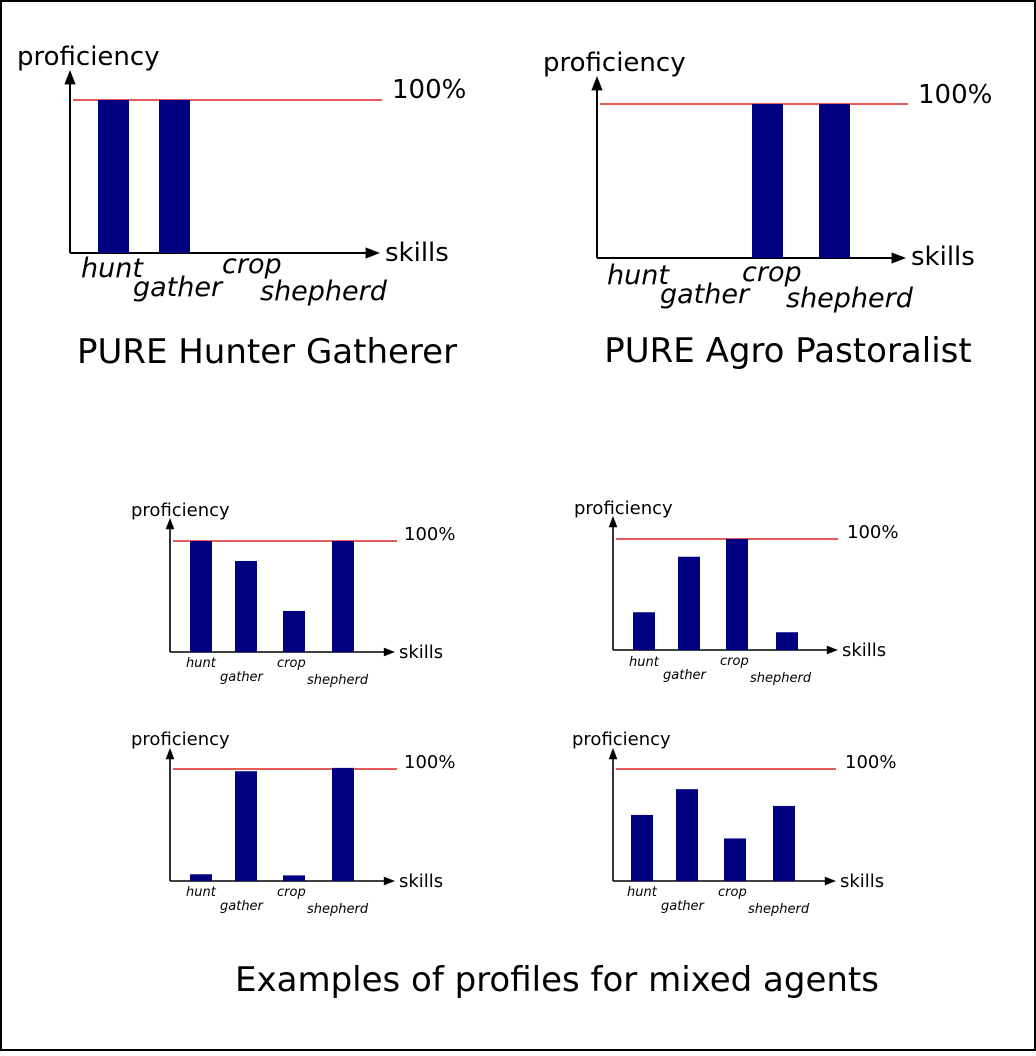 This screenshot has width=1036, height=1056. What do you see at coordinates (267, 352) in the screenshot?
I see `caption-pure-hunter-gatherer: PURE Hunter Gatherer` at bounding box center [267, 352].